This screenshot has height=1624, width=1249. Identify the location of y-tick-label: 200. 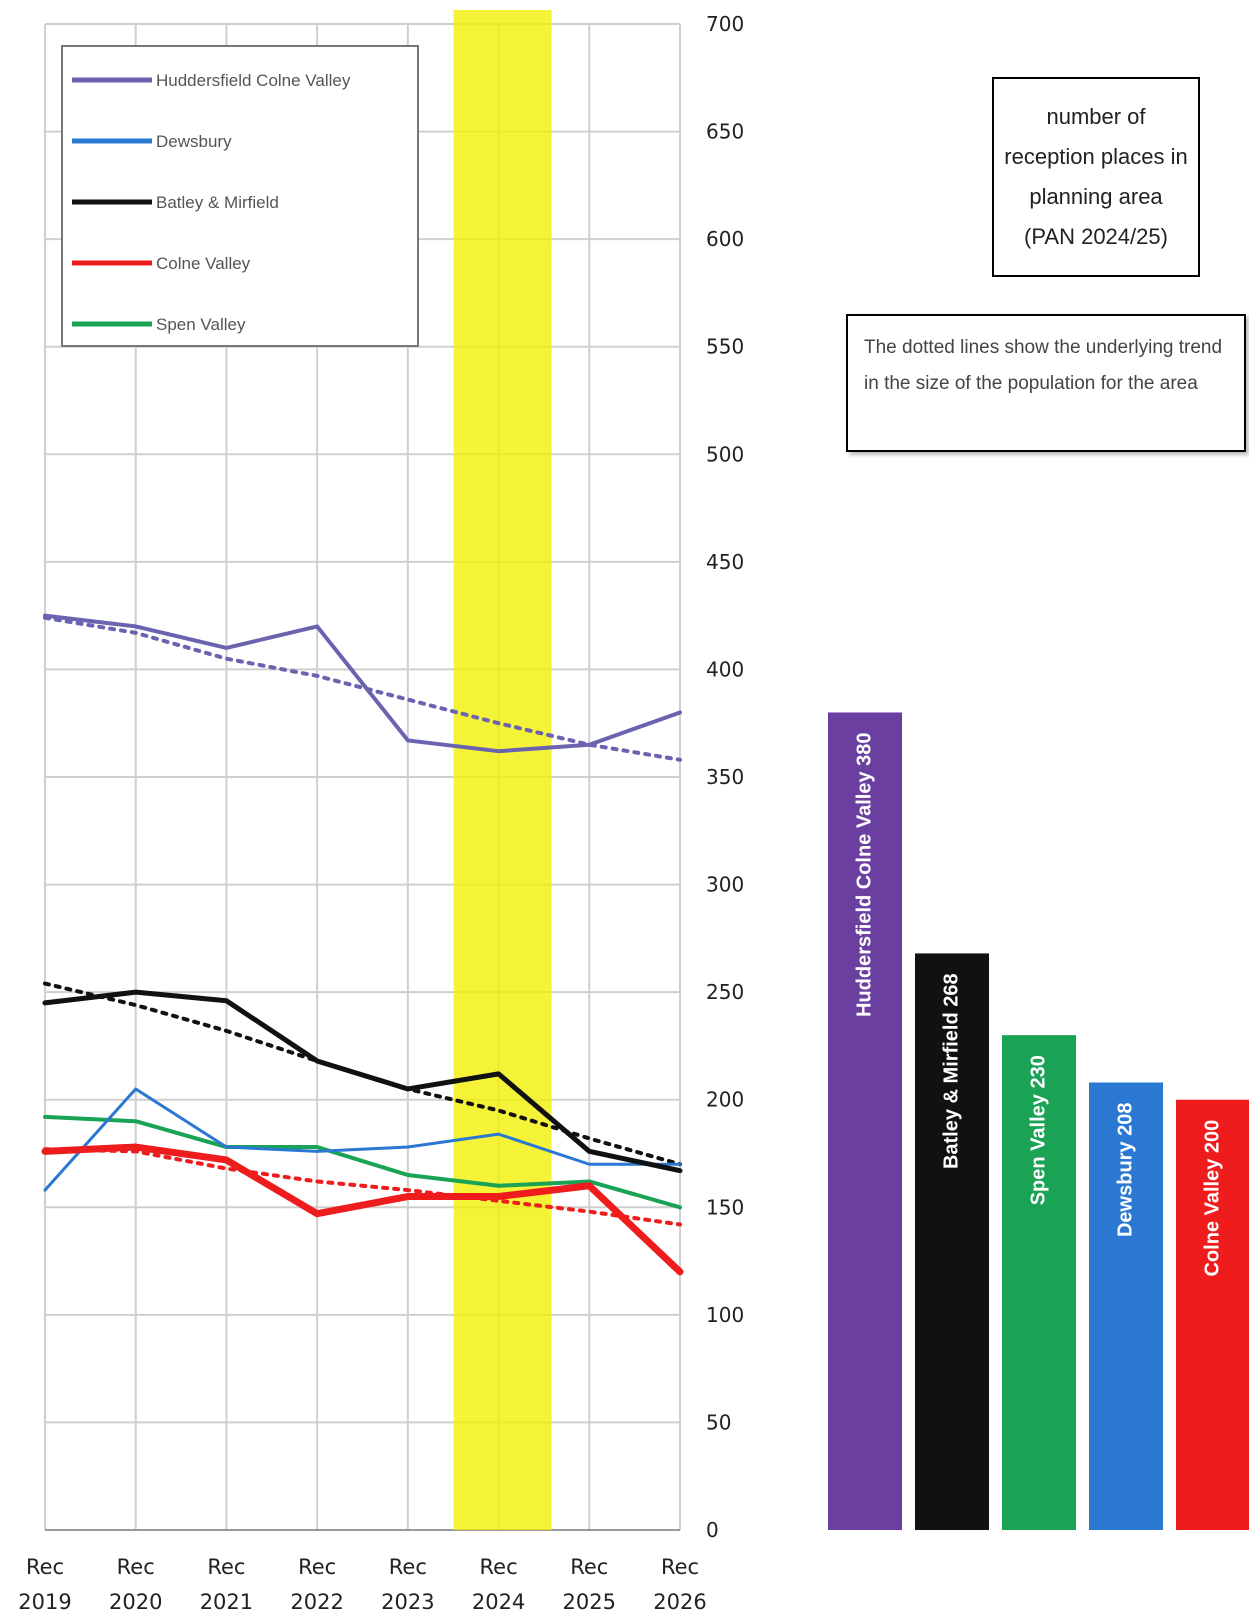
(725, 1100).